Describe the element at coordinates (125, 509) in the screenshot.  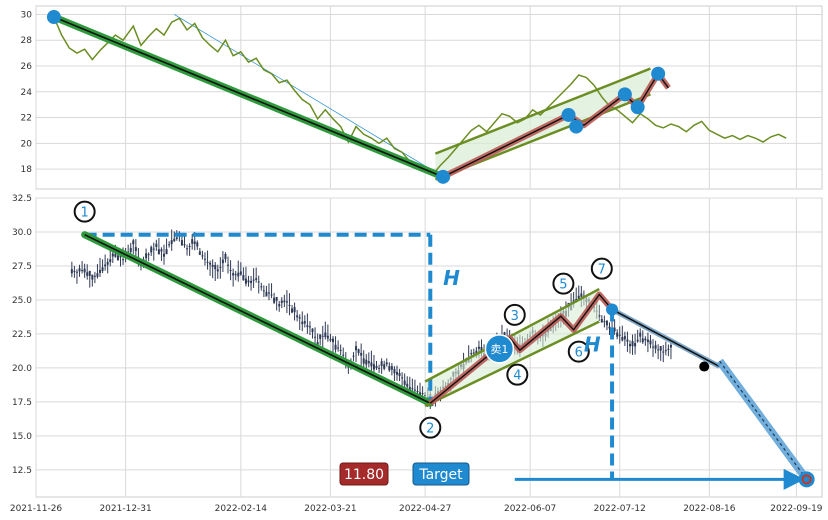
I see `bottom-x-tick-label: 2021-12-31` at that location.